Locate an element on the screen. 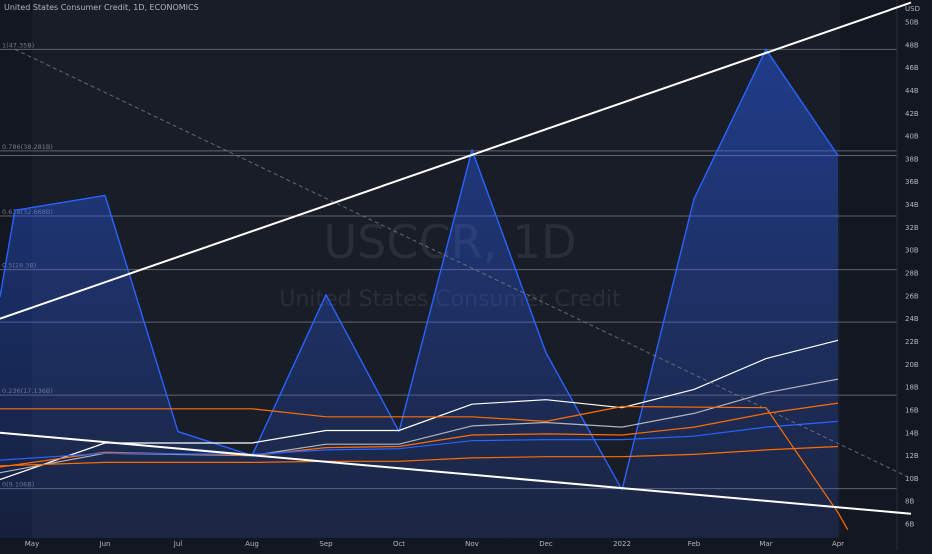 The height and width of the screenshot is (554, 932). x-tick-label: Aug is located at coordinates (252, 544).